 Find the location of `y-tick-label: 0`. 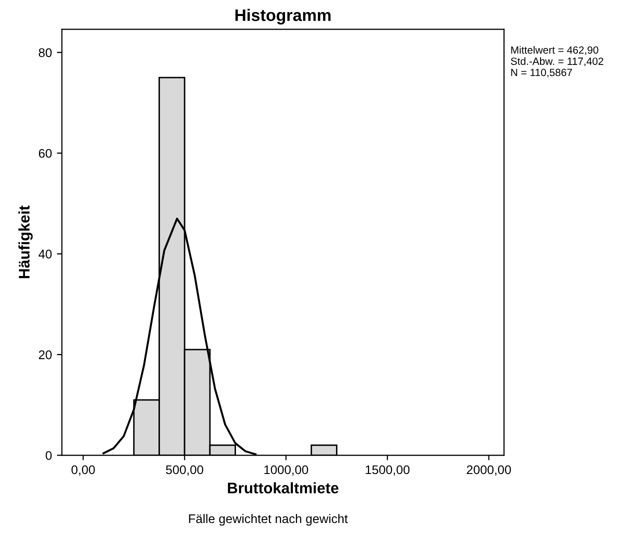

y-tick-label: 0 is located at coordinates (49, 455).